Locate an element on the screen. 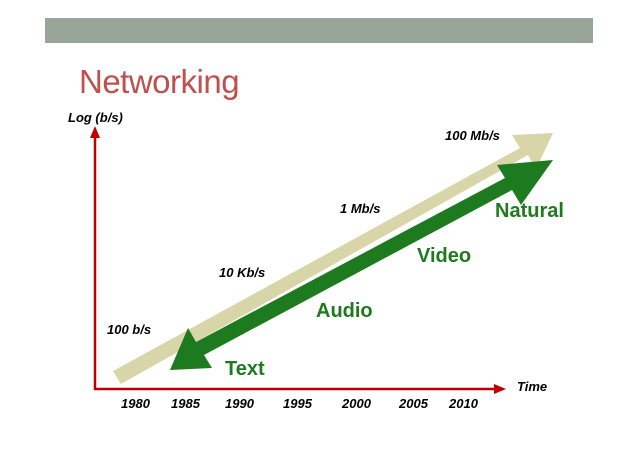 The height and width of the screenshot is (451, 638). rate-label-100b: 100 b/s is located at coordinates (129, 329).